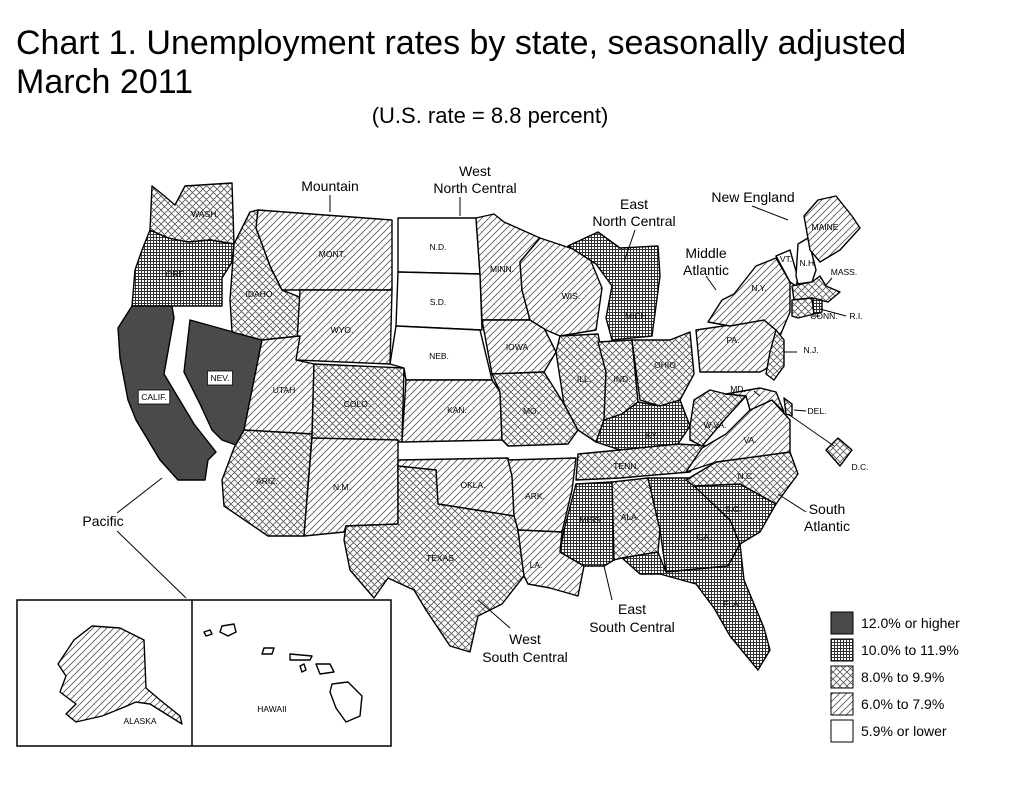  I want to click on region-new-england: New England, so click(752, 197).